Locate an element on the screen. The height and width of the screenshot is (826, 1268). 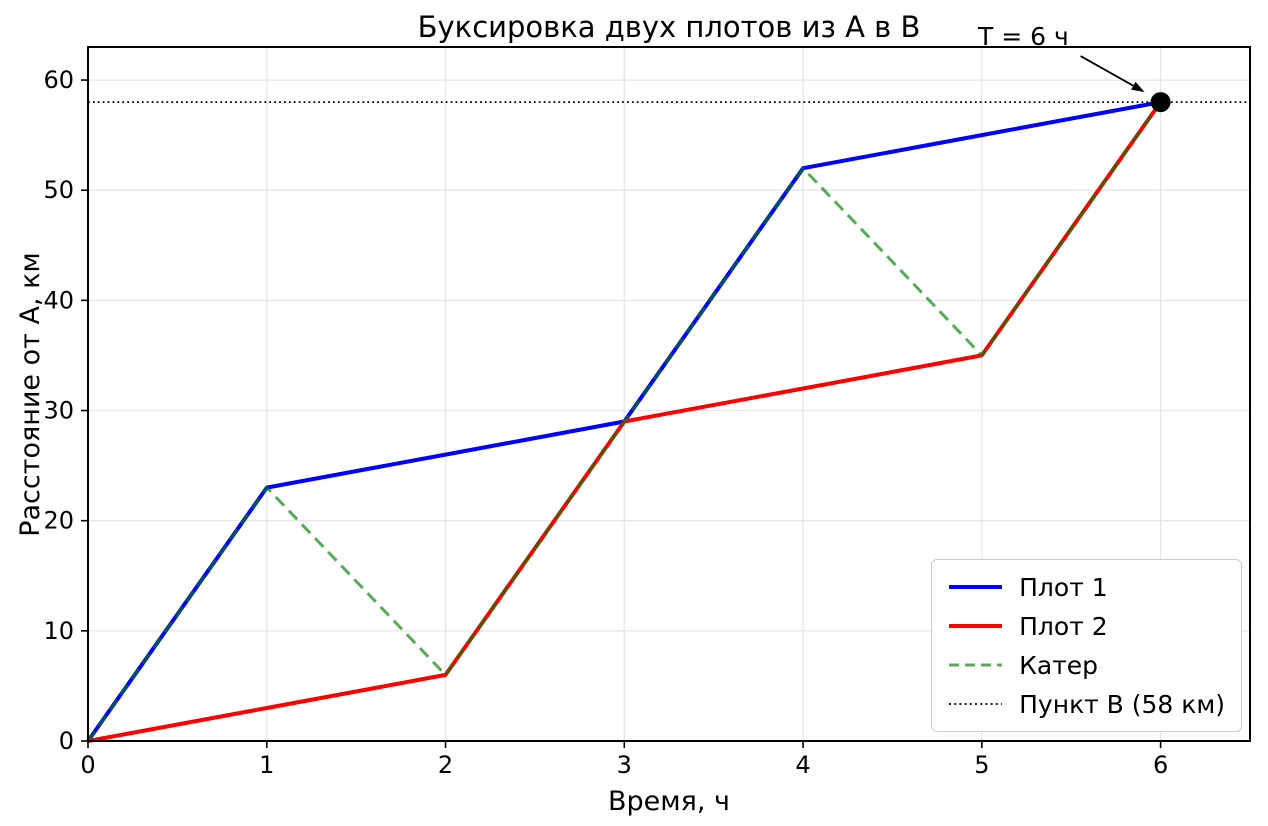
chart-title: Буксировка двух плотов из А в В is located at coordinates (669, 27).